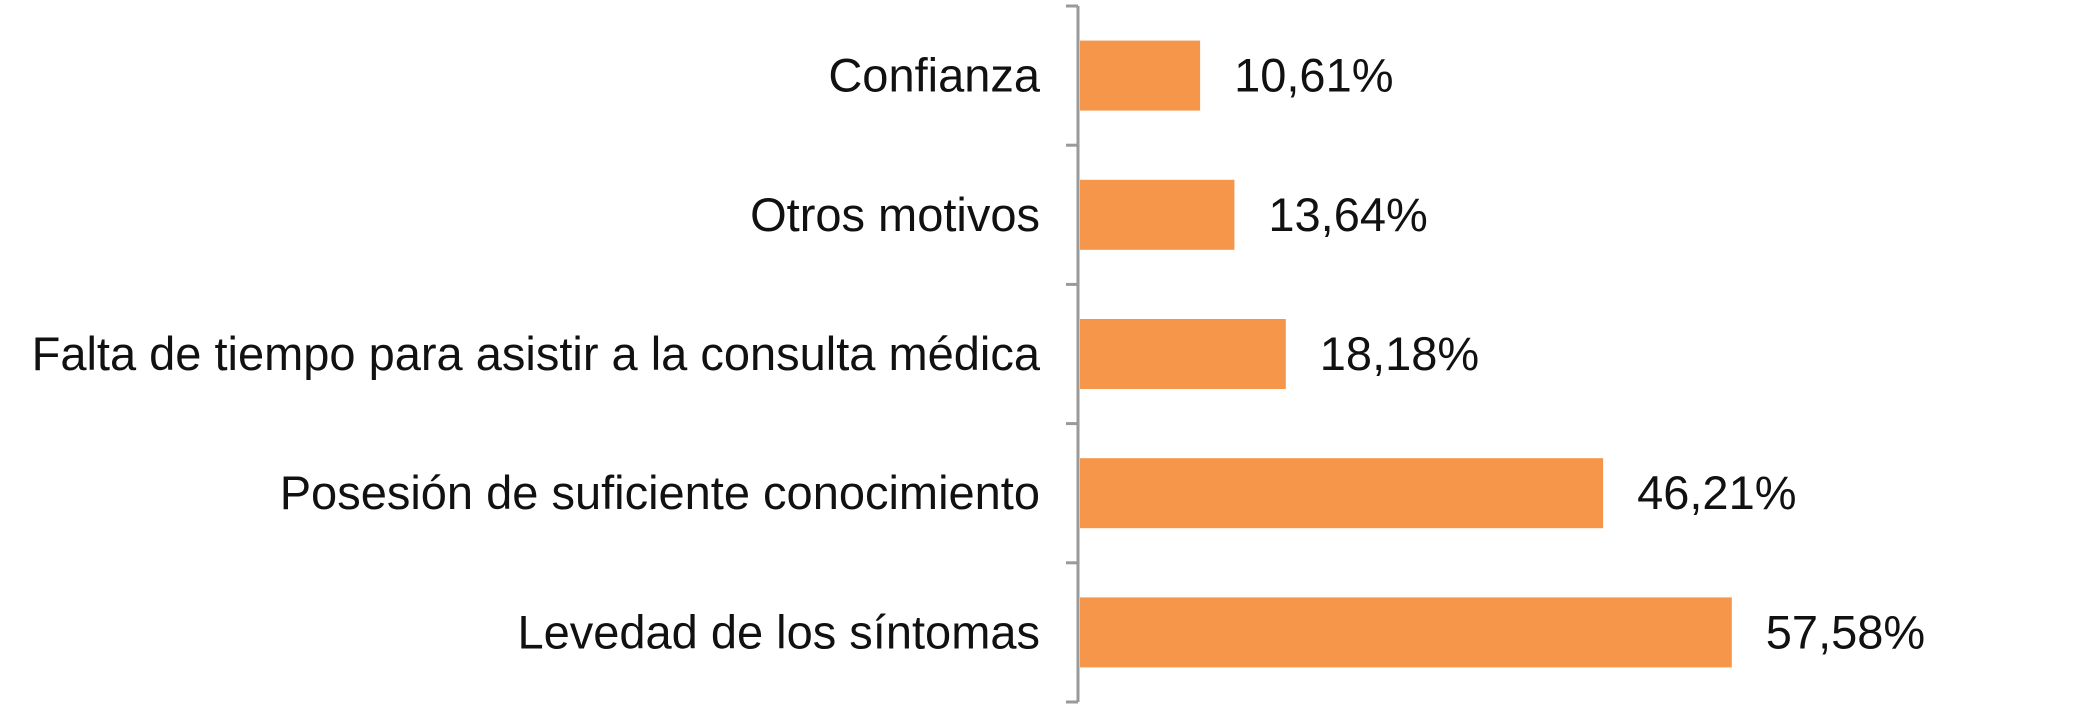 This screenshot has width=2077, height=708. I want to click on category-label: Levedad de los síntomas, so click(778, 631).